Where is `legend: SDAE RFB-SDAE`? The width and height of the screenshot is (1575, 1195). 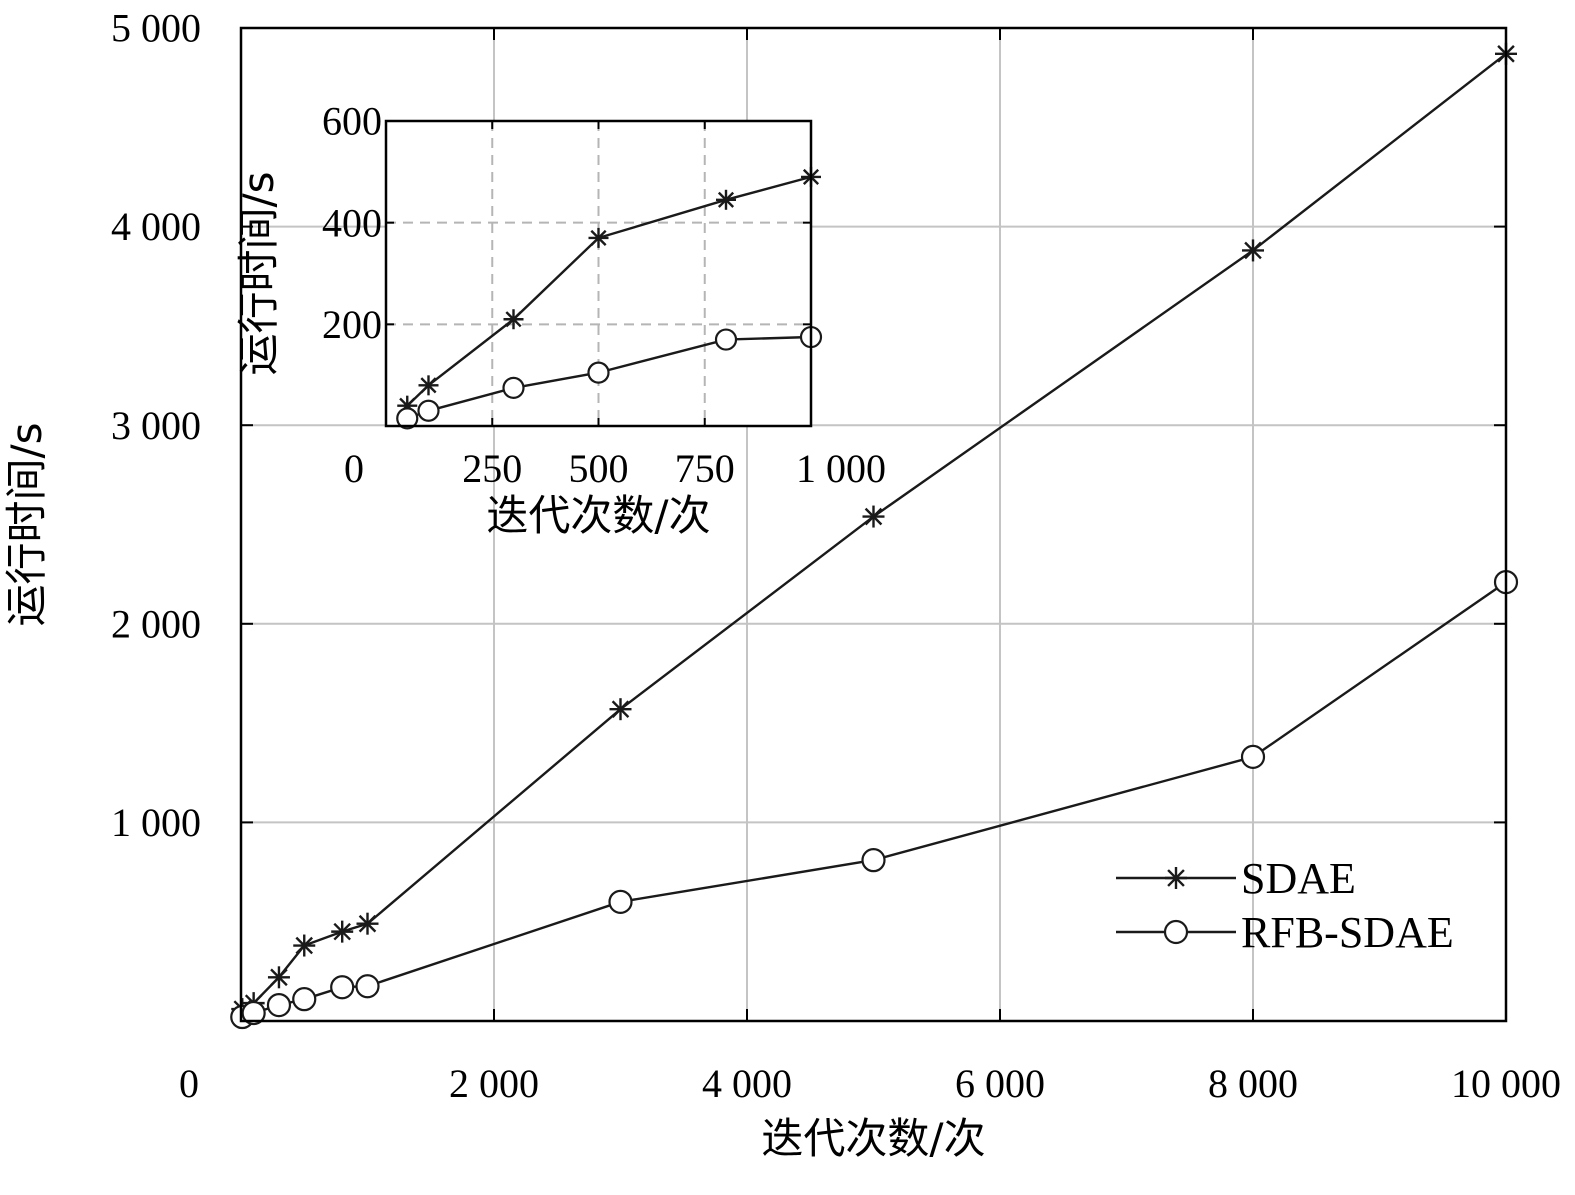
legend: SDAE RFB-SDAE is located at coordinates (1285, 905).